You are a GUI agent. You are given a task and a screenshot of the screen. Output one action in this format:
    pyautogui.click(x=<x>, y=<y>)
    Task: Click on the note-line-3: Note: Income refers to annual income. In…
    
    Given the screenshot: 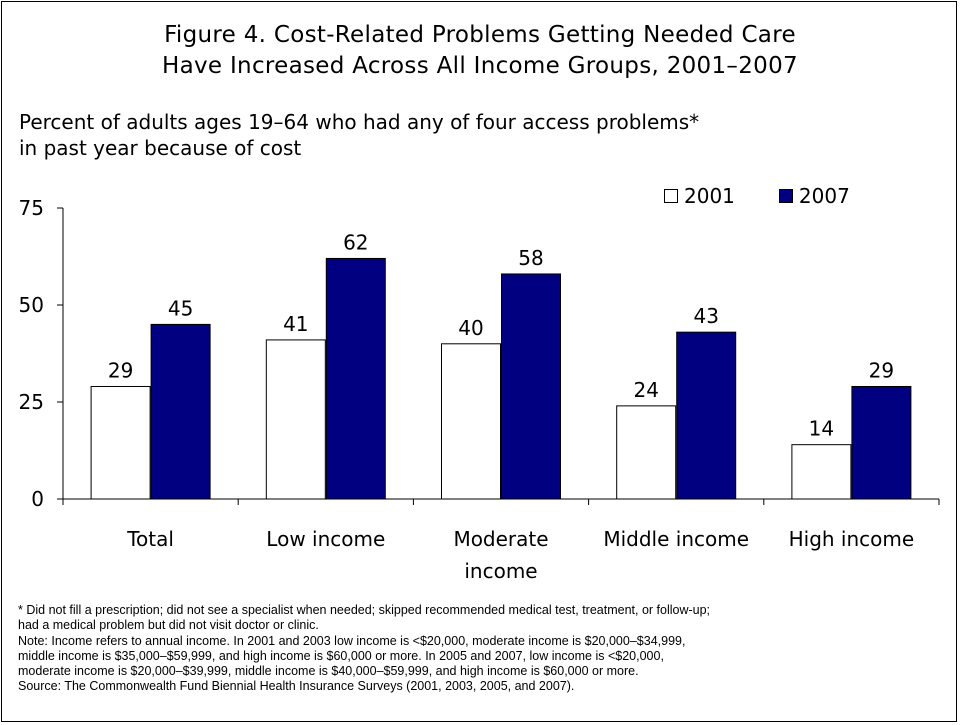 What is the action you would take?
    pyautogui.click(x=352, y=640)
    